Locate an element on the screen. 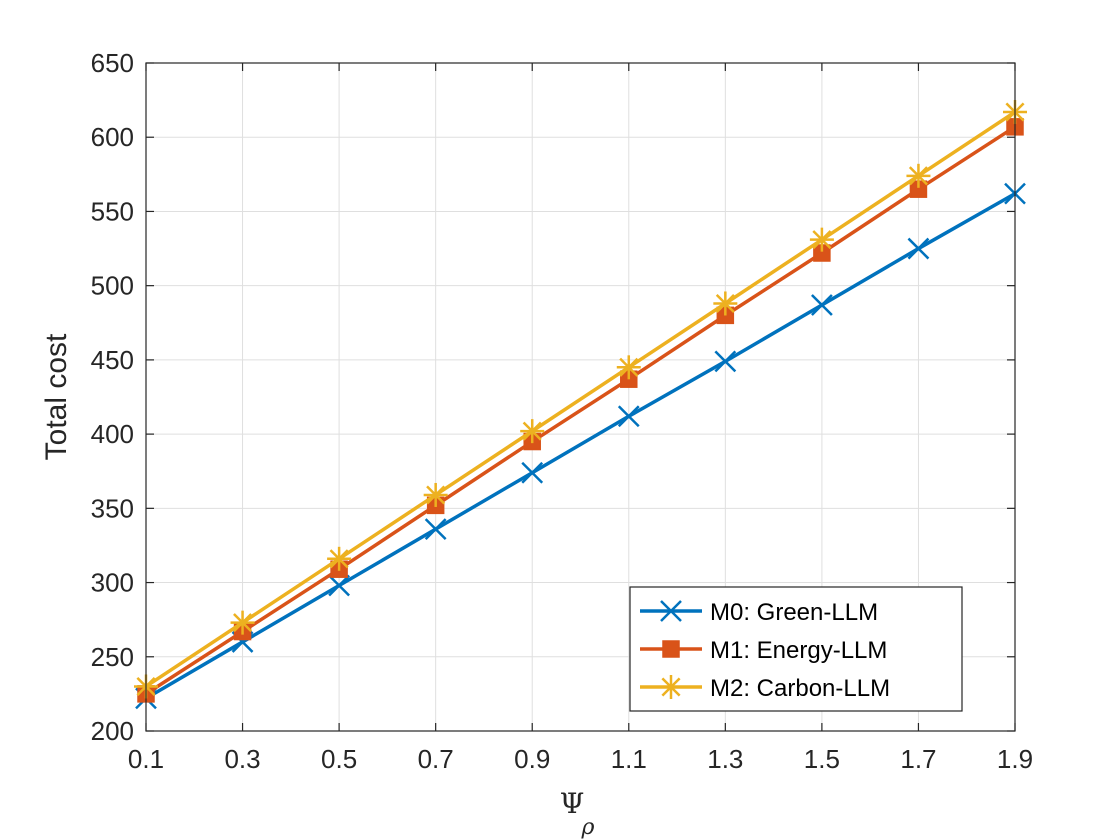  legend-entry-label: M1: Energy-LLM is located at coordinates (798, 650).